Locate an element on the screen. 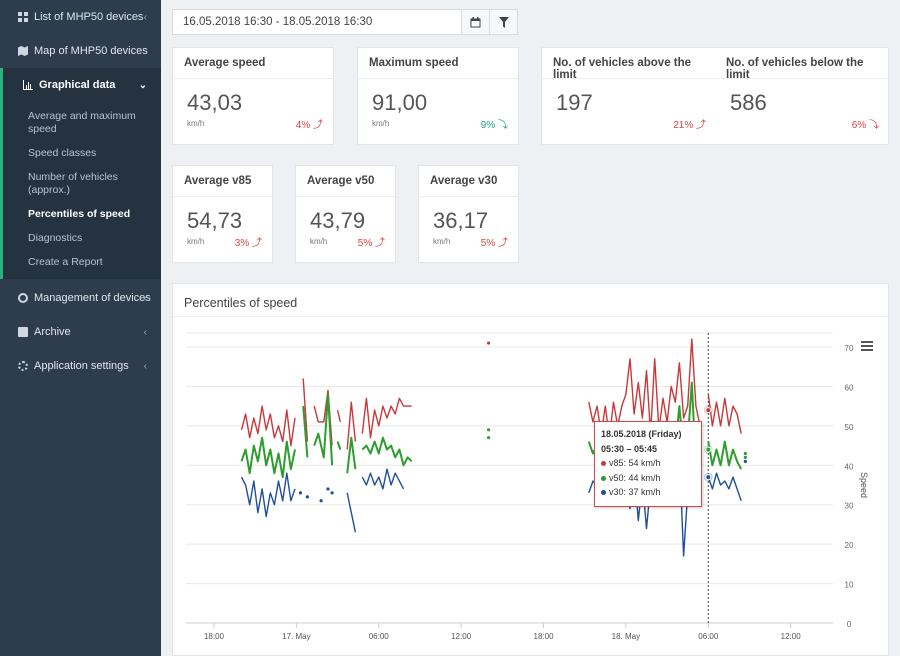  card-title: Average v85 is located at coordinates (222, 181).